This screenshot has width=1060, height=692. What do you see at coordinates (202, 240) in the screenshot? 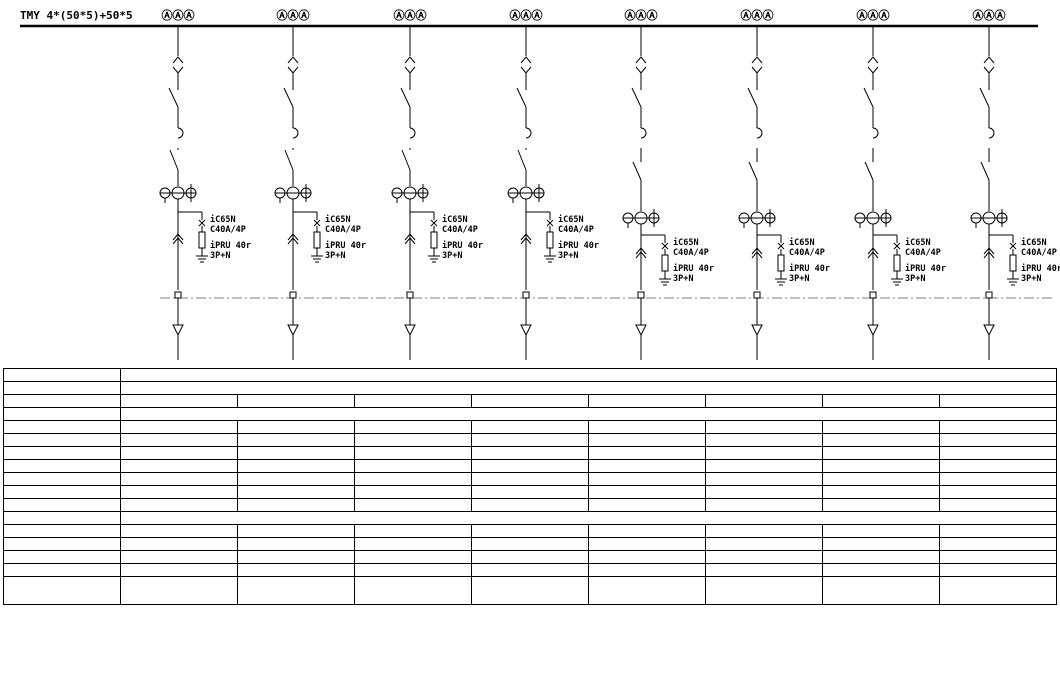
I see `surge-protector-symbol` at bounding box center [202, 240].